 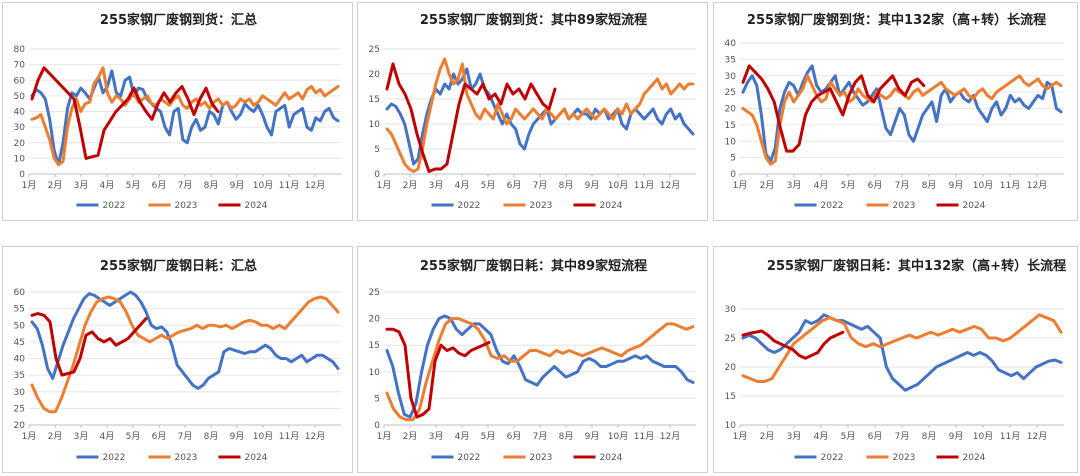 What do you see at coordinates (533, 20) in the screenshot?
I see `chart-title: 255家钢厂废钢到货：其中89家短流程` at bounding box center [533, 20].